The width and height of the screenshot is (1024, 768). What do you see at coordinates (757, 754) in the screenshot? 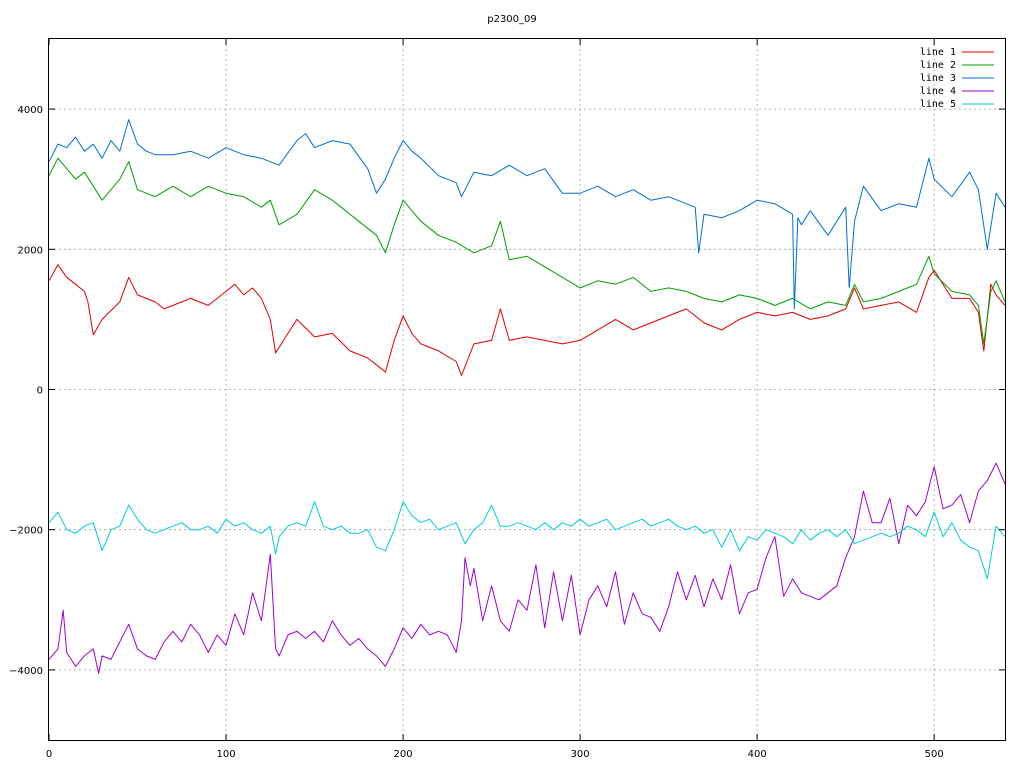
I see `x-tick-label: 400` at bounding box center [757, 754].